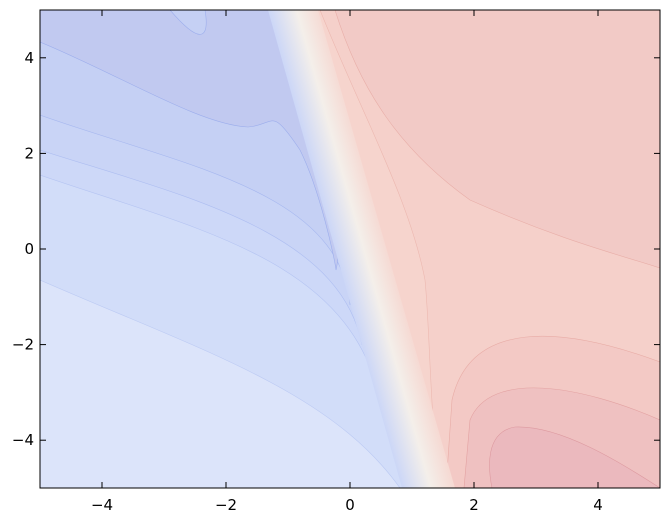 The width and height of the screenshot is (670, 523). I want to click on y-tick-label: 2, so click(29, 153).